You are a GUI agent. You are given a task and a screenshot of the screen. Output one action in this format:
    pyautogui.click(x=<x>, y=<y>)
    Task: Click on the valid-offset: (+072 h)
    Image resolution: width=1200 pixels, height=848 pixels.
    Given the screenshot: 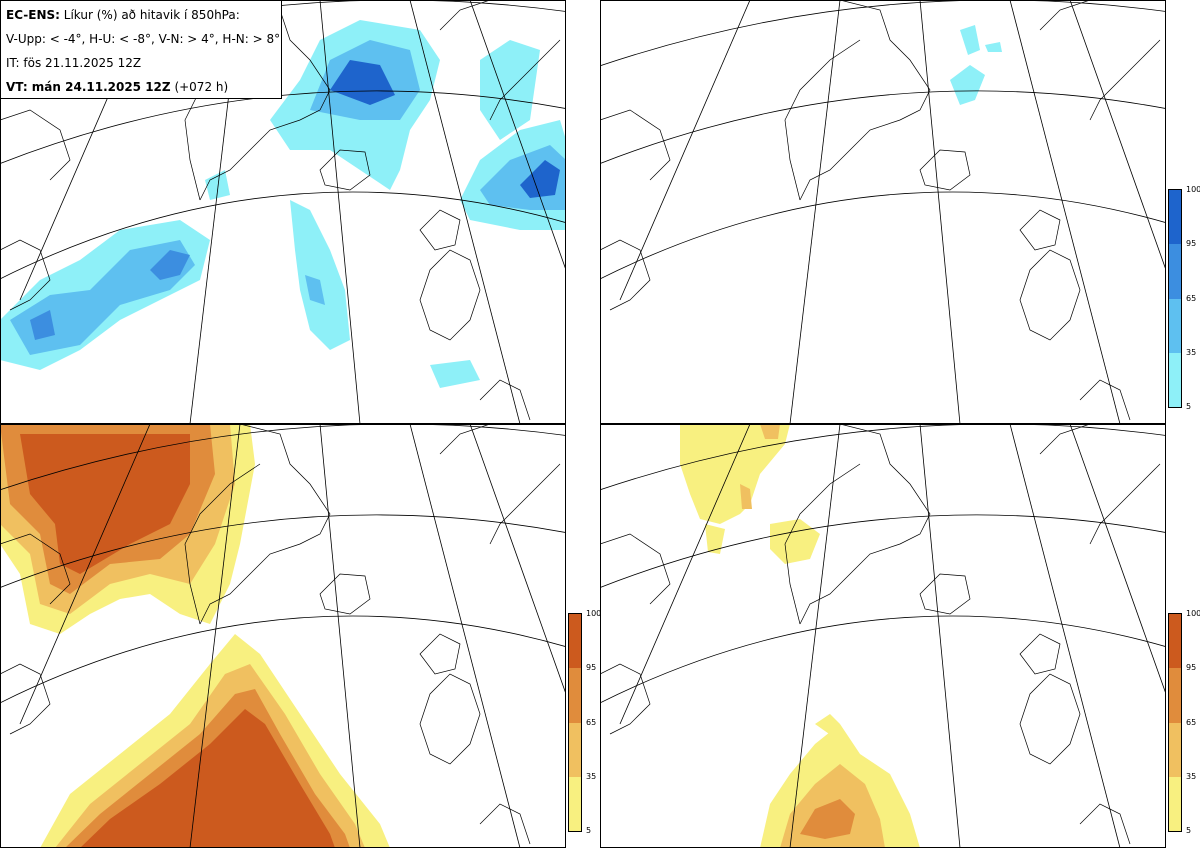 What is the action you would take?
    pyautogui.click(x=201, y=87)
    